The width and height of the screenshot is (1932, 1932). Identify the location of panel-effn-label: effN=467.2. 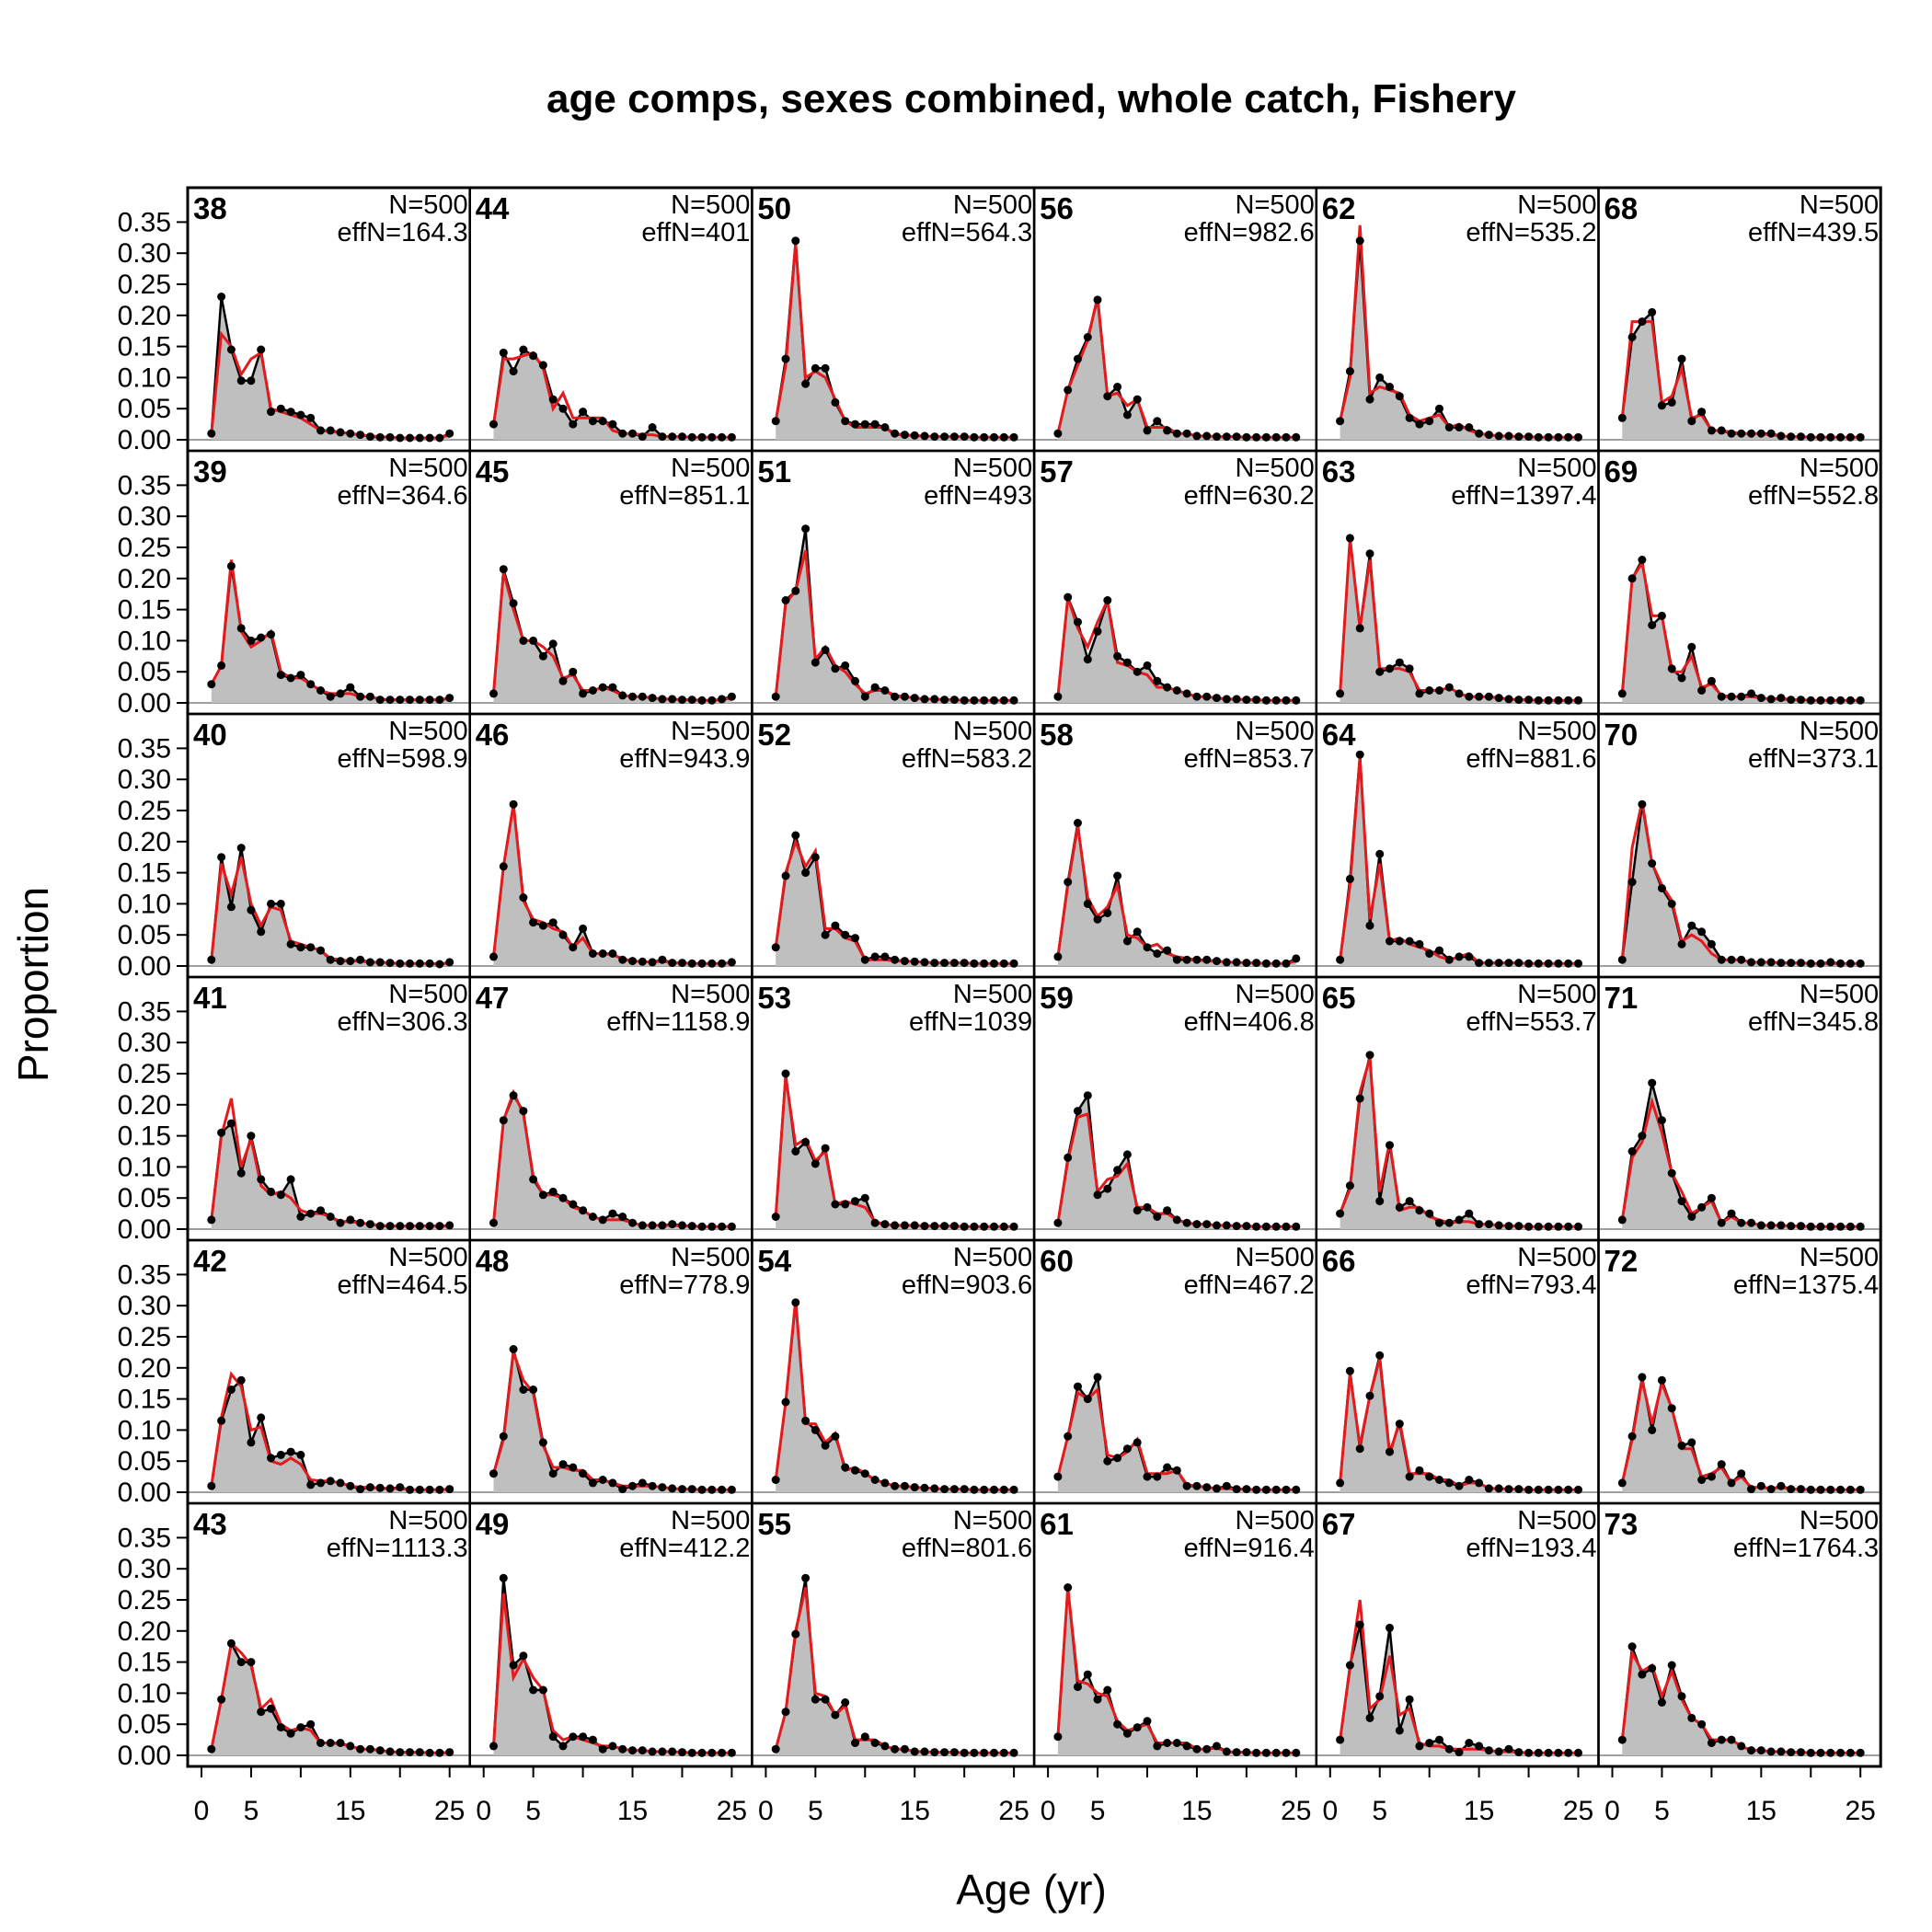
(1249, 1285).